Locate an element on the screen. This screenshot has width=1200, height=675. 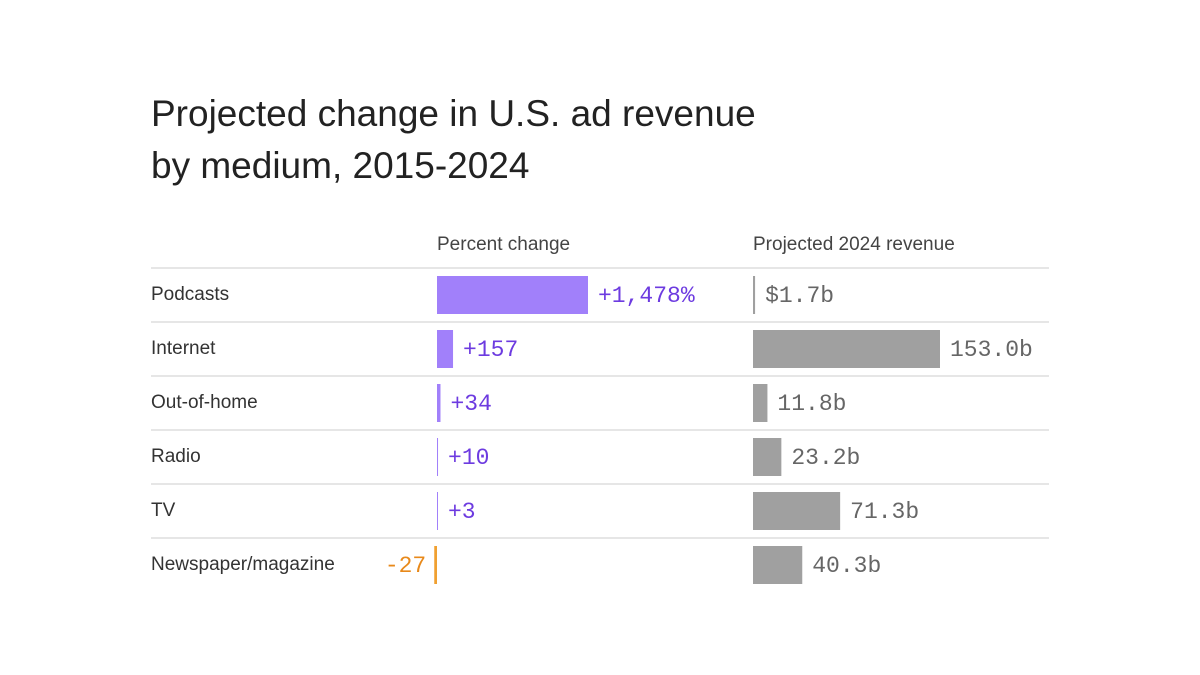
value-label: 71.3b is located at coordinates (884, 512).